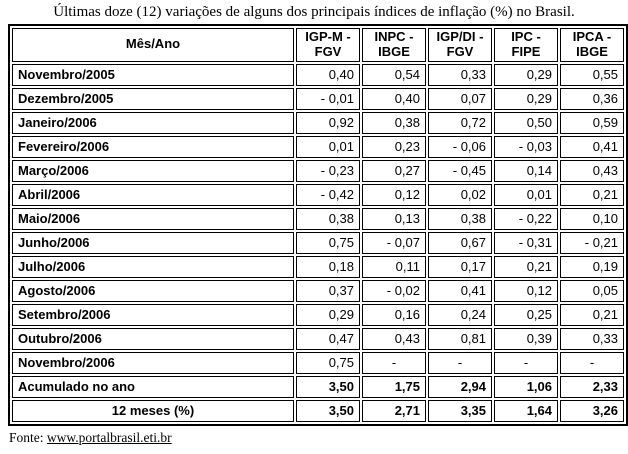 The image size is (628, 454). What do you see at coordinates (460, 338) in the screenshot?
I see `value-cell: 0,81` at bounding box center [460, 338].